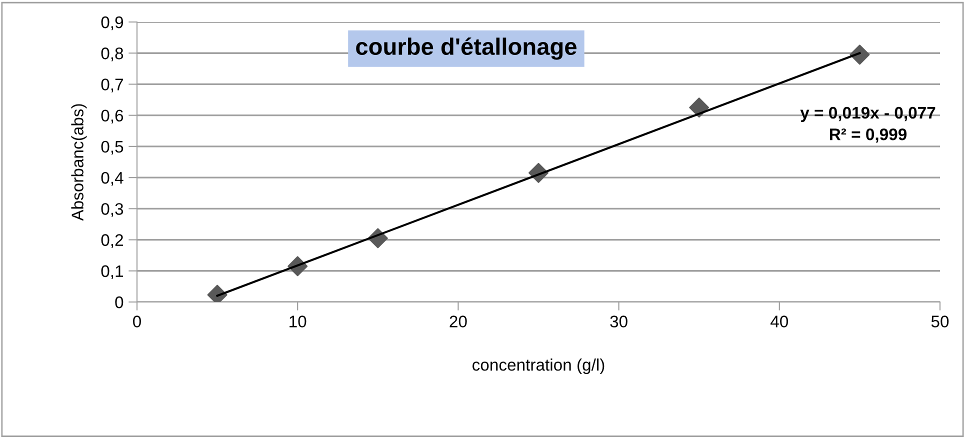 The image size is (965, 438). What do you see at coordinates (112, 55) in the screenshot?
I see `y-tick-label: 0,8` at bounding box center [112, 55].